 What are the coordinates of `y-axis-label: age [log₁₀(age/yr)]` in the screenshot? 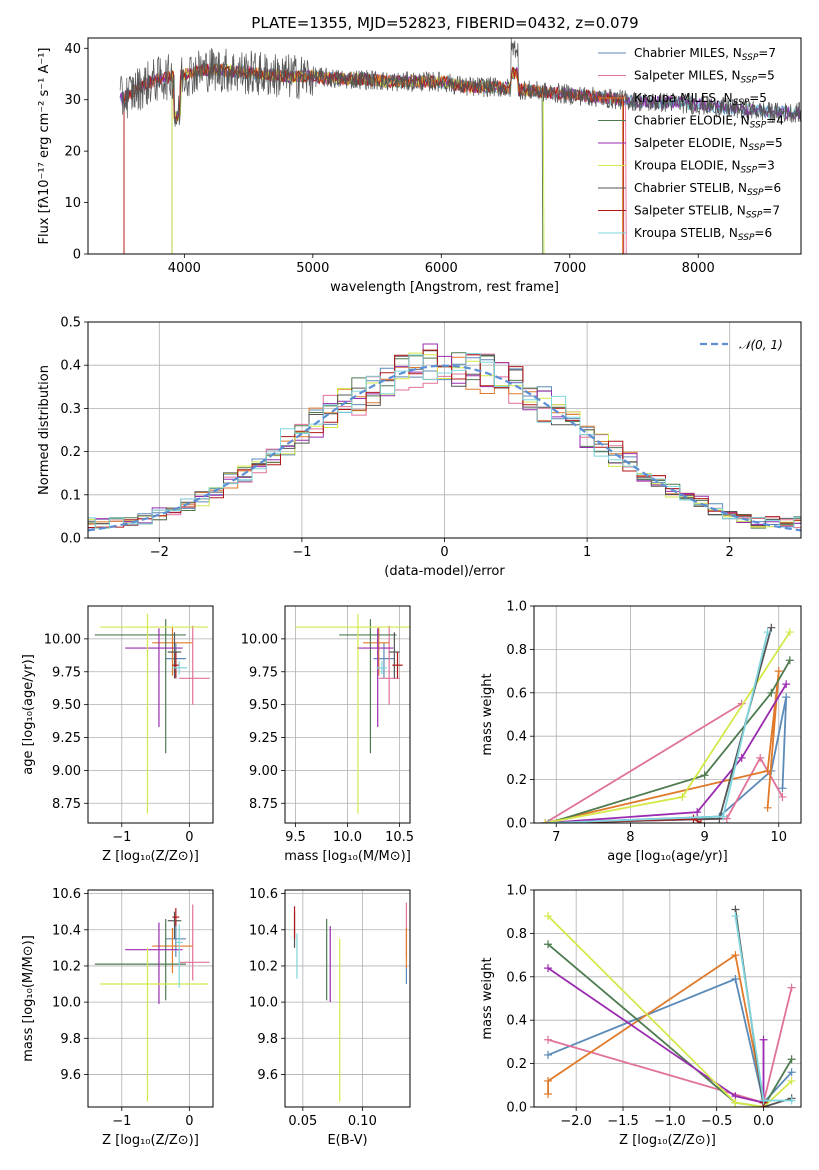 It's located at (28, 714).